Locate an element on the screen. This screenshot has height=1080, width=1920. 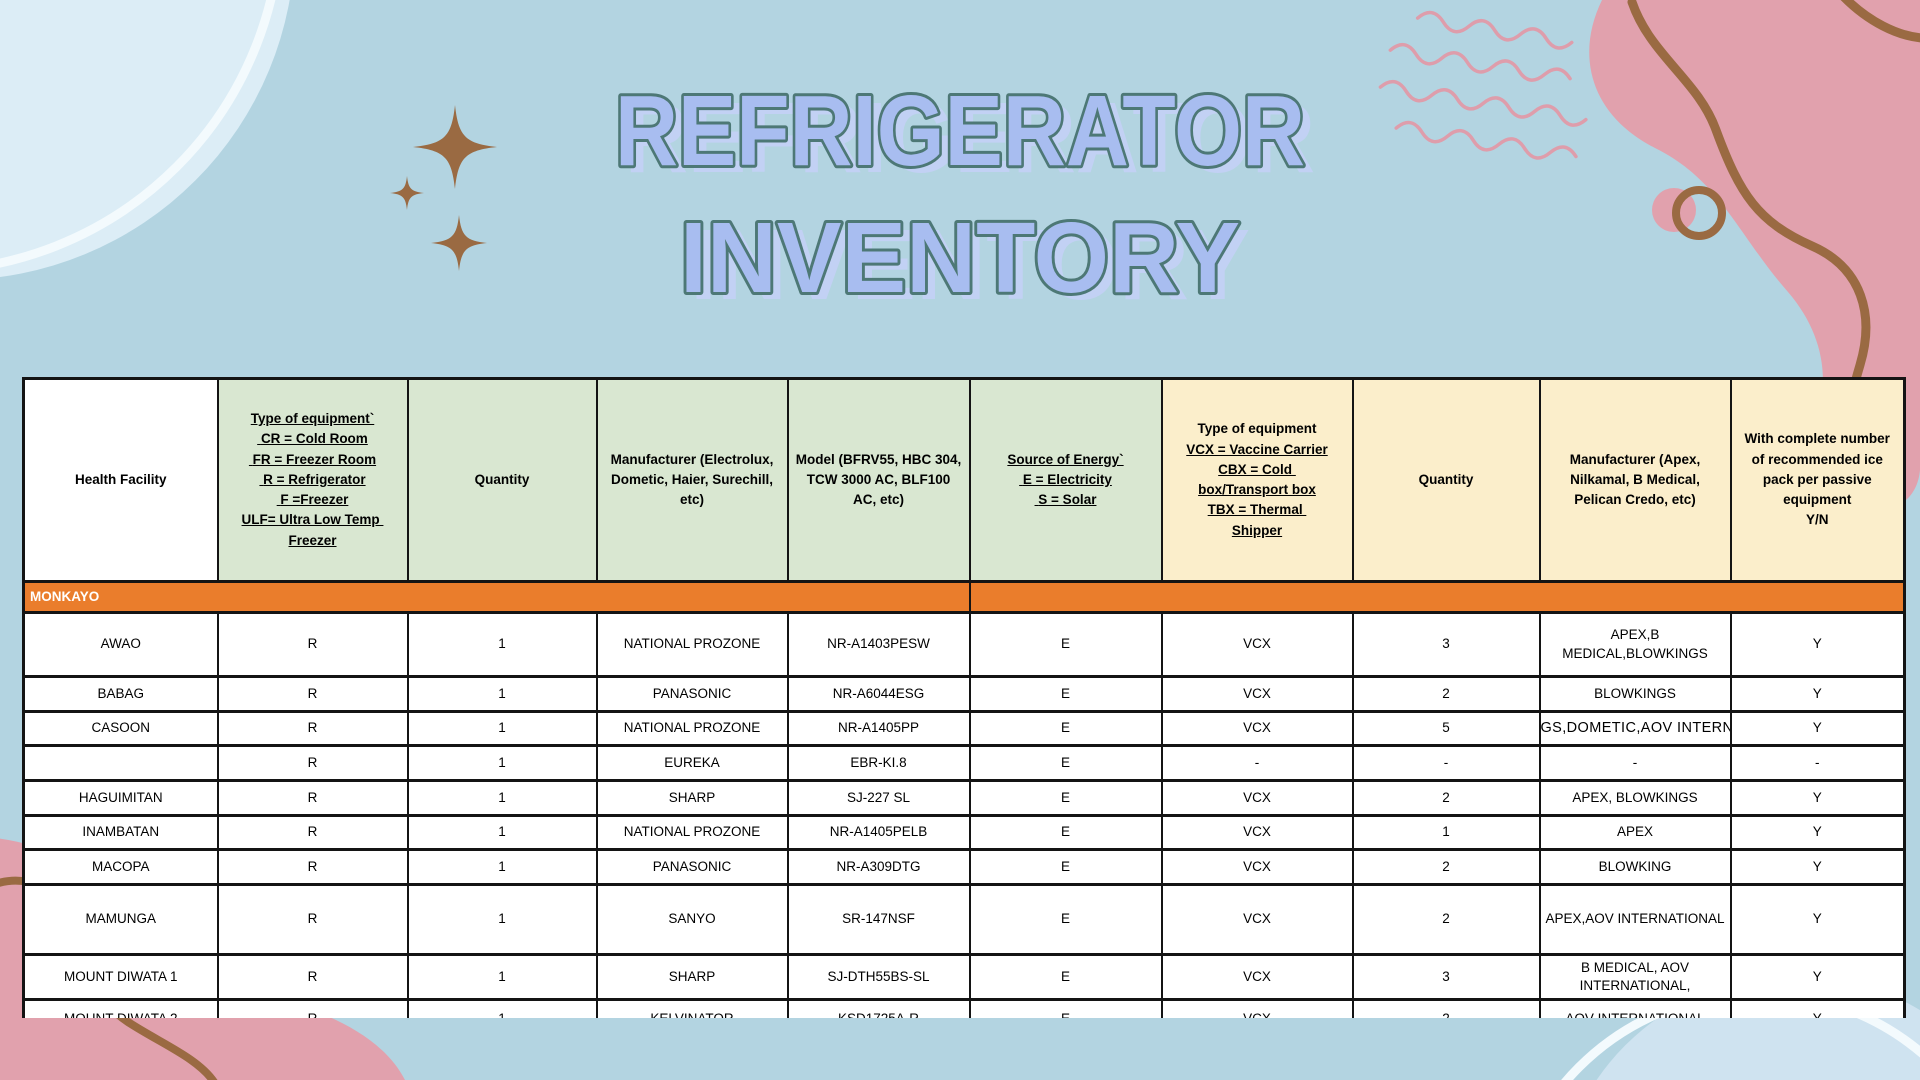
data-cell: KSD1725A-R is located at coordinates (878, 1008).